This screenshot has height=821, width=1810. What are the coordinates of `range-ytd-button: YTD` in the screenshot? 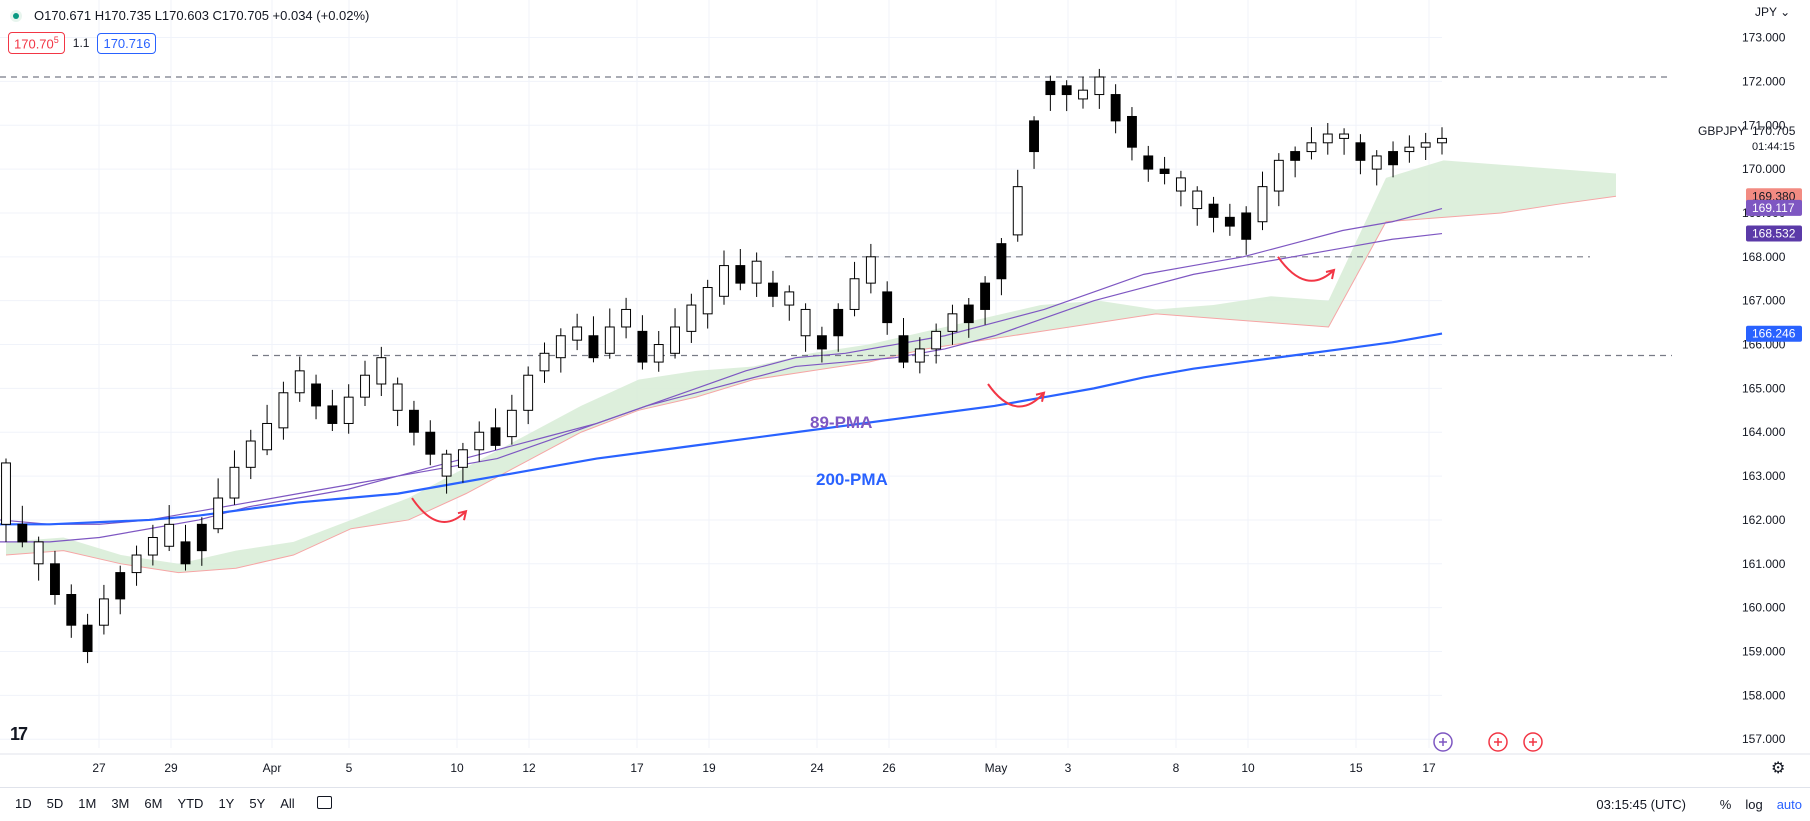 It's located at (190, 803).